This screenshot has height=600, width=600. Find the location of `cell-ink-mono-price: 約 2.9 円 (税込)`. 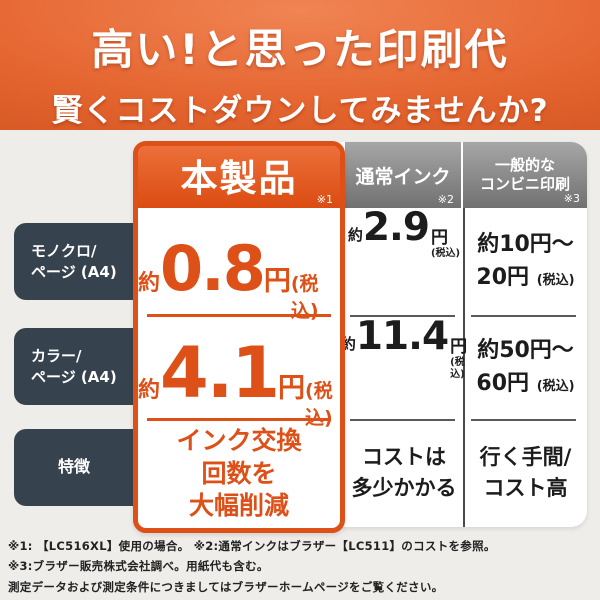

cell-ink-mono-price: 約 2.9 円 (税込) is located at coordinates (404, 261).